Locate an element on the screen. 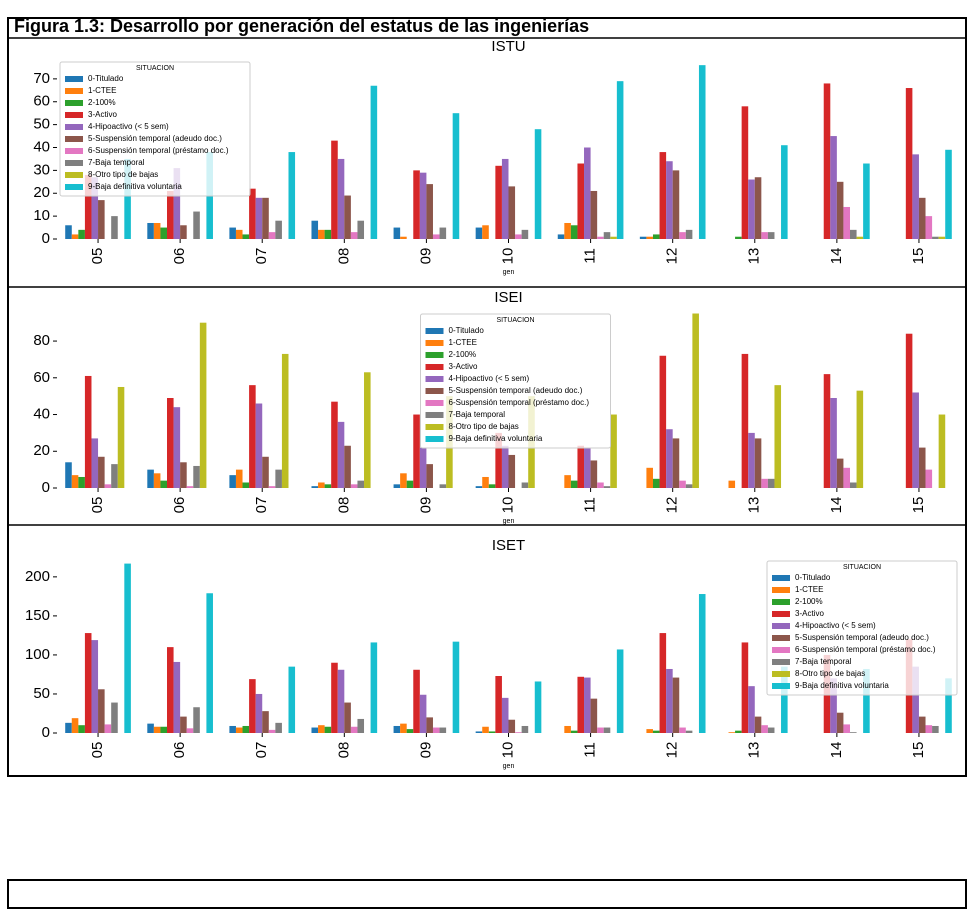 The width and height of the screenshot is (969, 909). x-tick-label: 11 is located at coordinates (590, 750).